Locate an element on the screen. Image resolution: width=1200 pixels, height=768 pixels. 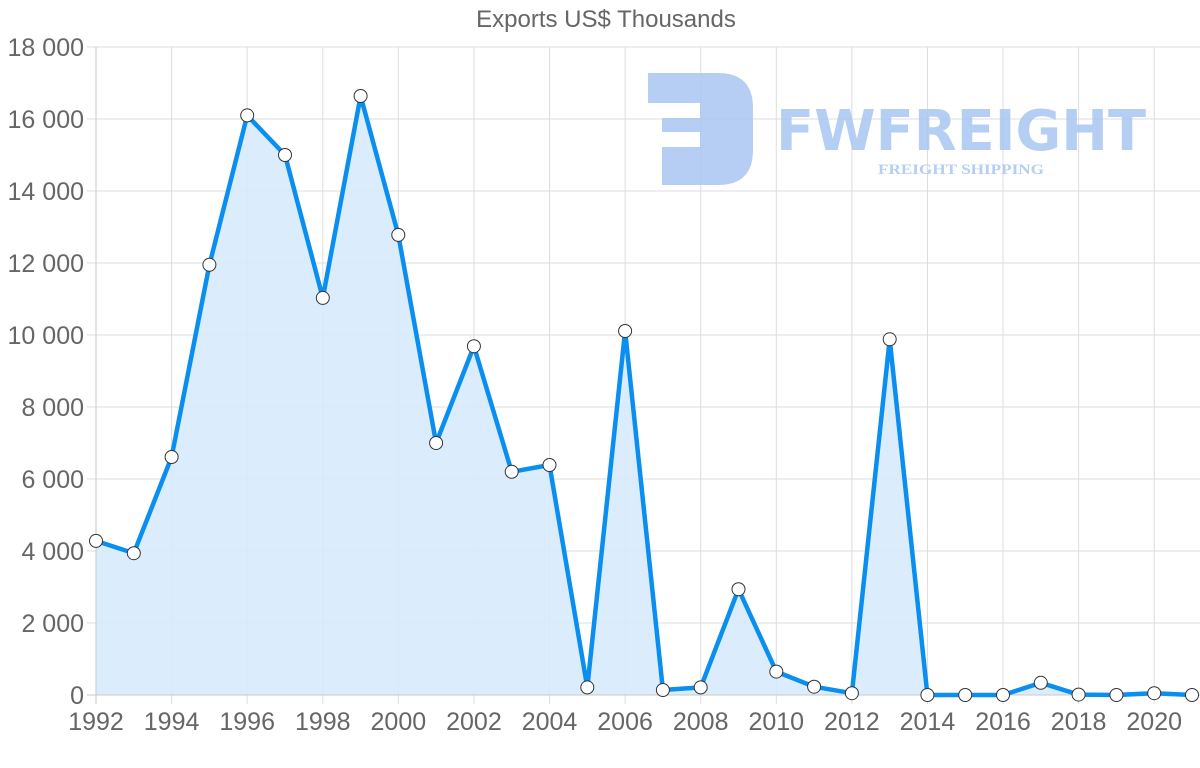
data-point-2014 is located at coordinates (927, 695).